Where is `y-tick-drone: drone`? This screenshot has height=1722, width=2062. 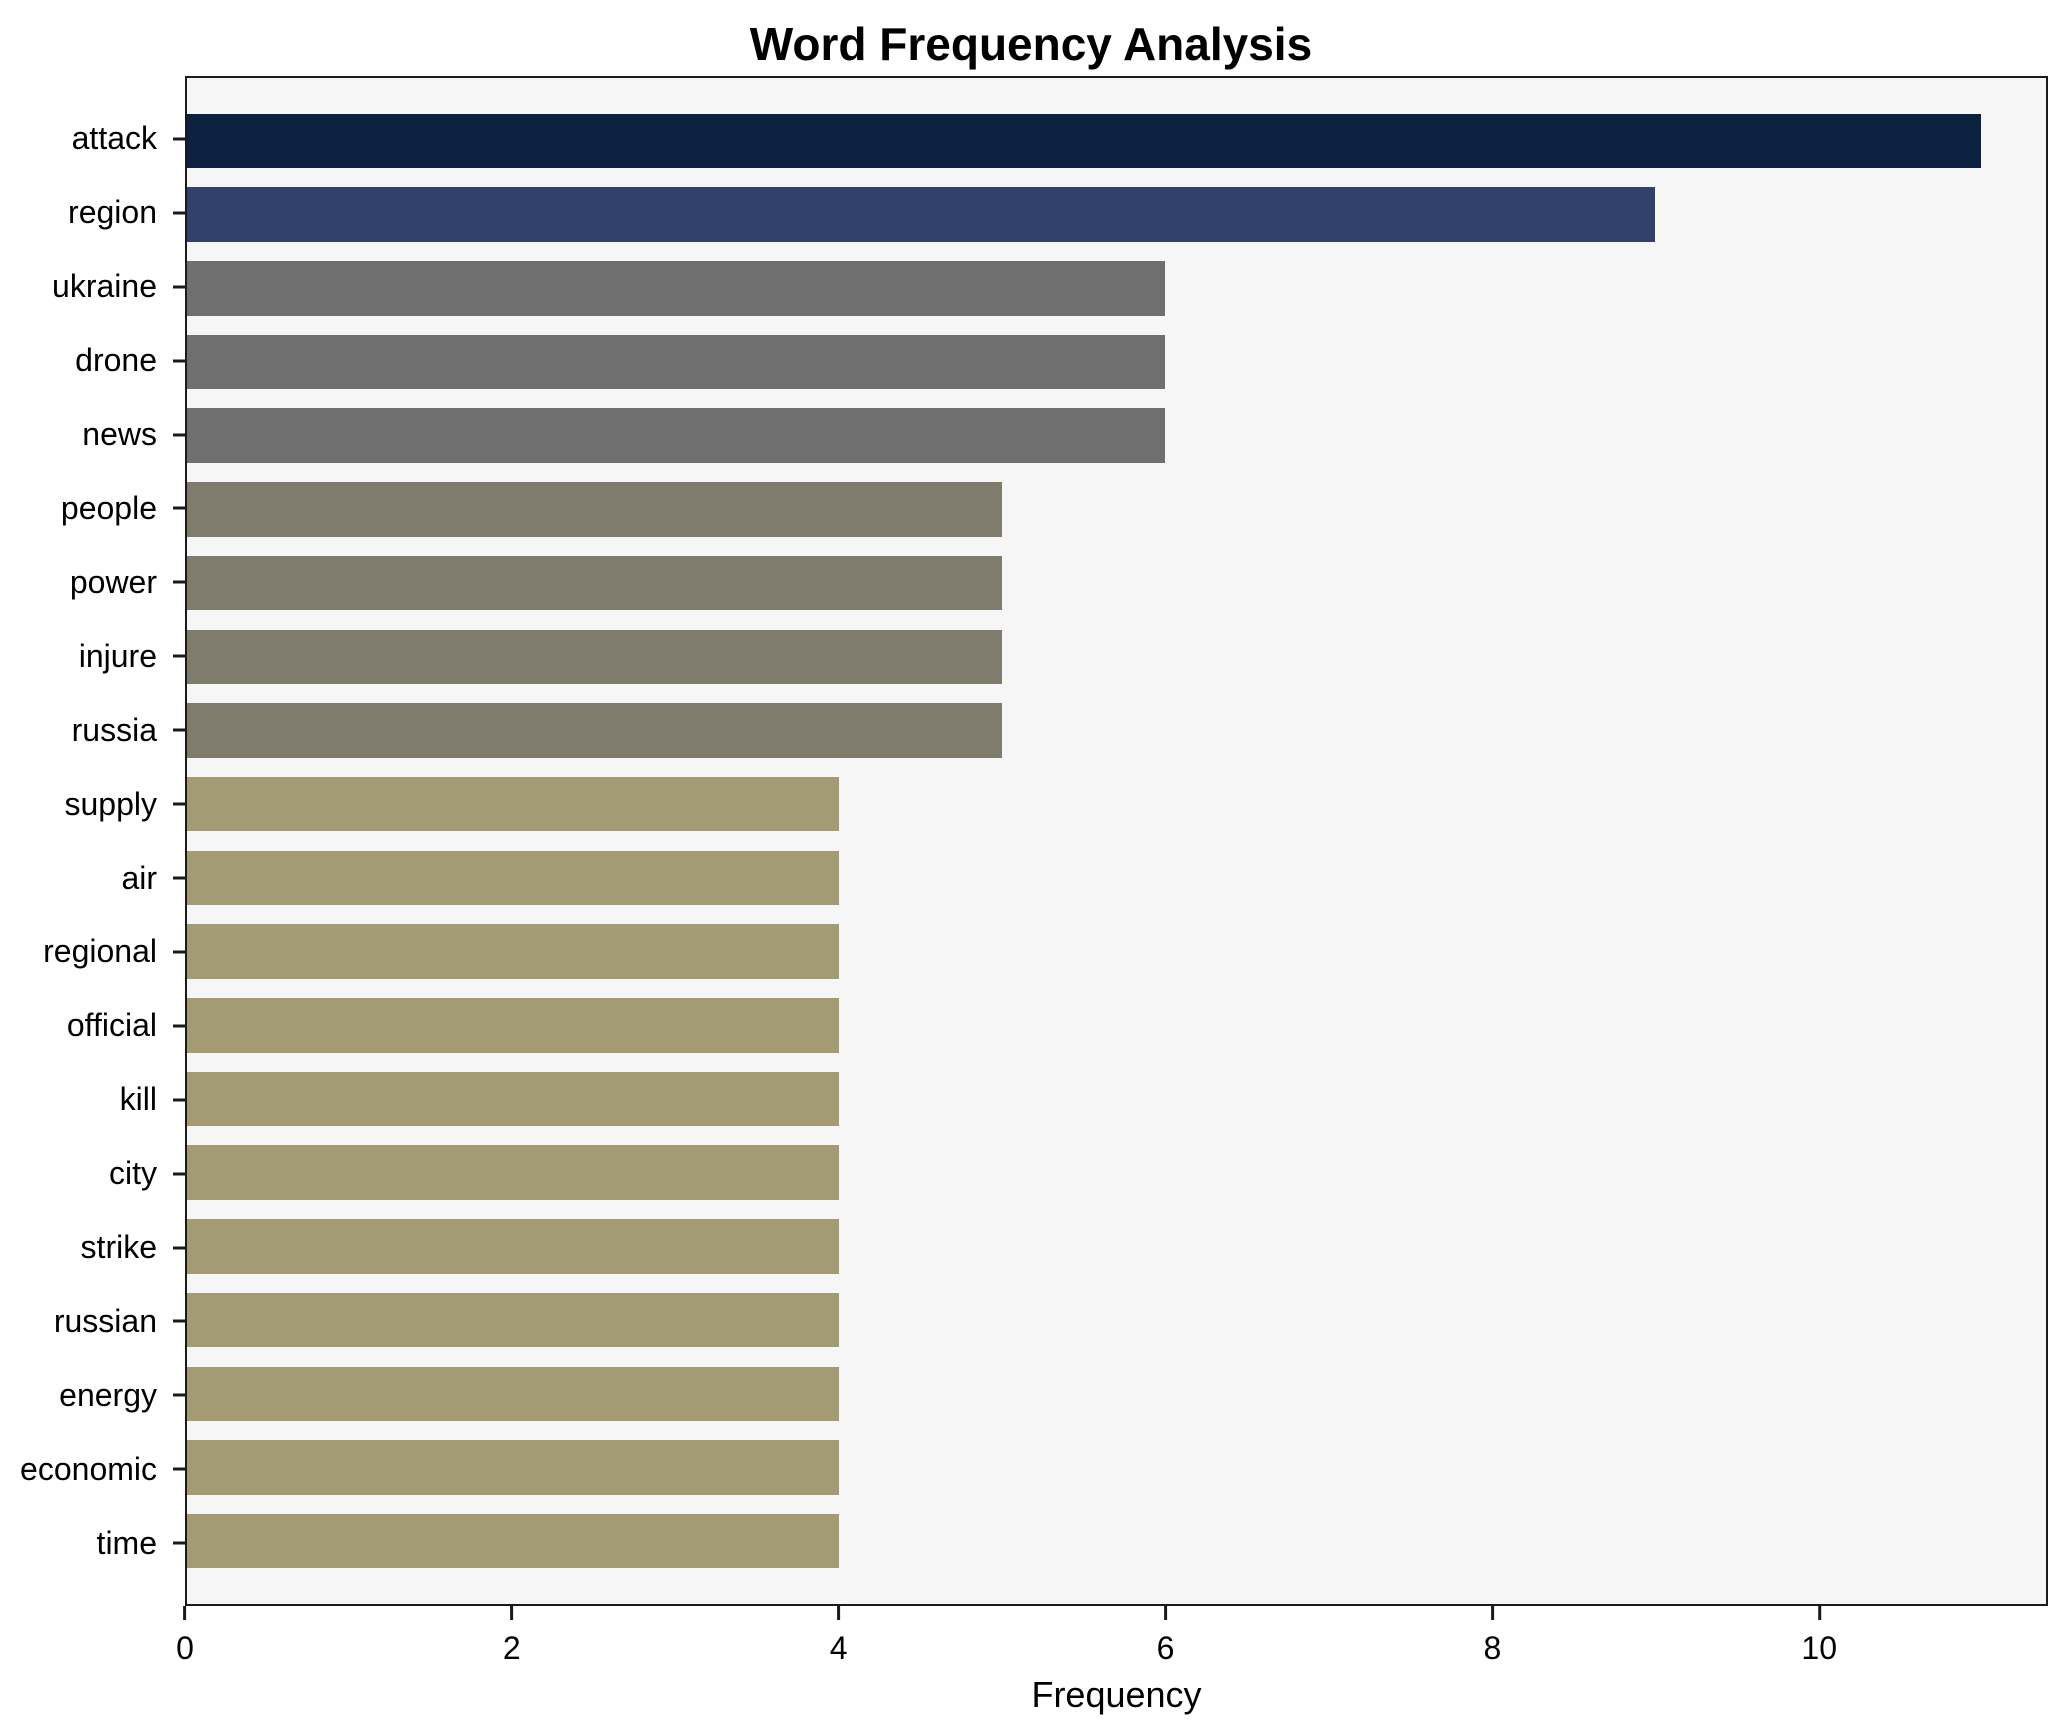 y-tick-drone: drone is located at coordinates (92, 361).